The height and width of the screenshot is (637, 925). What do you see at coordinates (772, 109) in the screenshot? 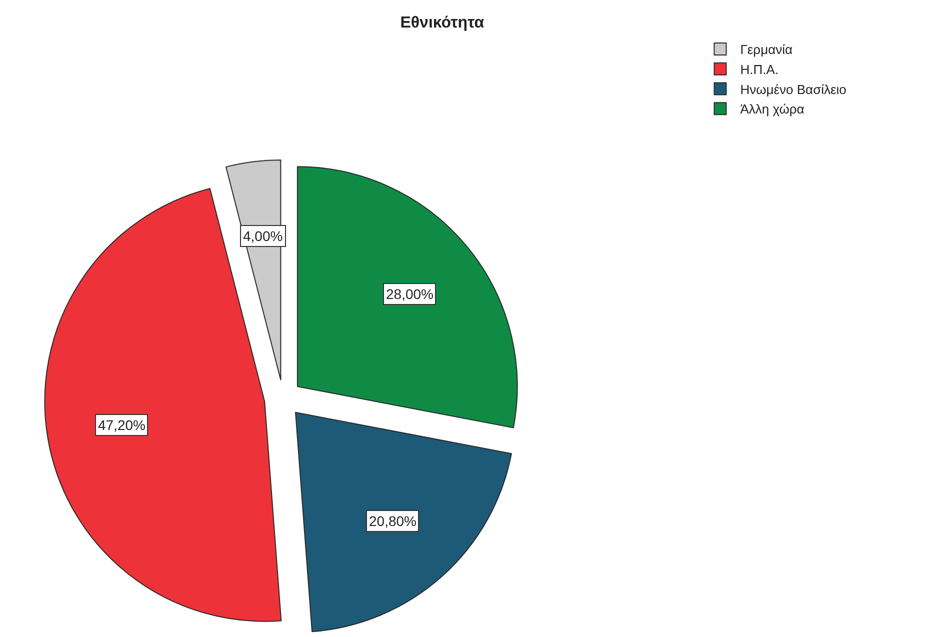
I see `legend-label: Άλλη χώρα` at bounding box center [772, 109].